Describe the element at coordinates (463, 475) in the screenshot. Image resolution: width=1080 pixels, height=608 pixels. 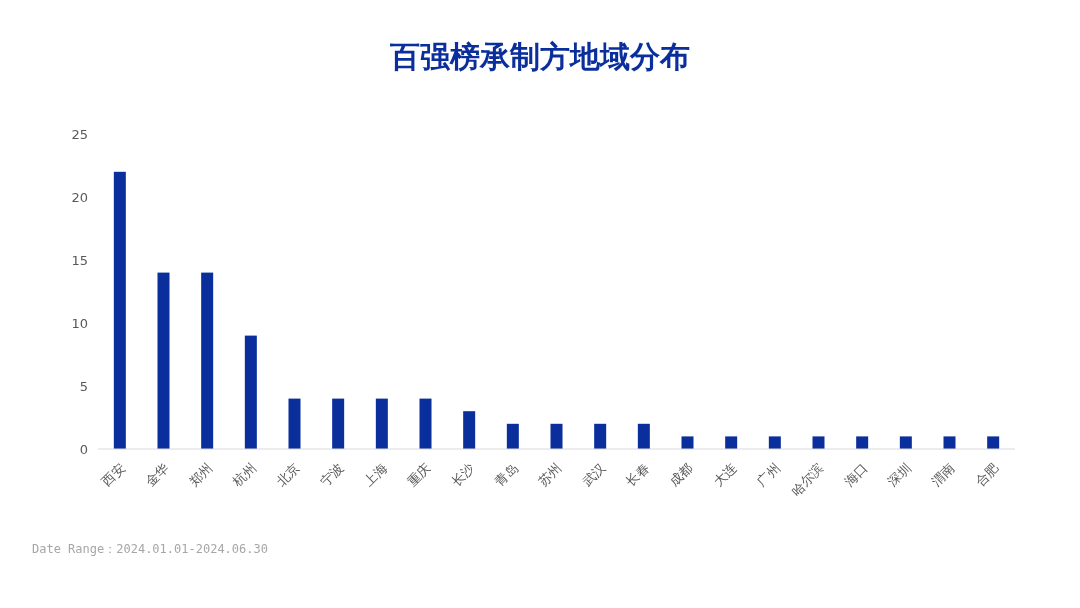
I see `x-tick-label: 长沙` at that location.